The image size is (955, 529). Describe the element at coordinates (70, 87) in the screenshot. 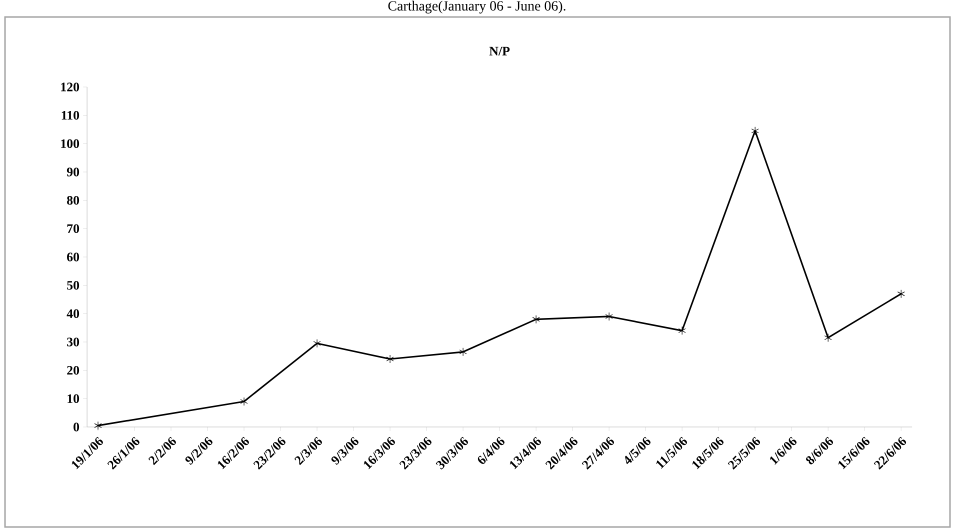

I see `y-tick-label: 120` at that location.